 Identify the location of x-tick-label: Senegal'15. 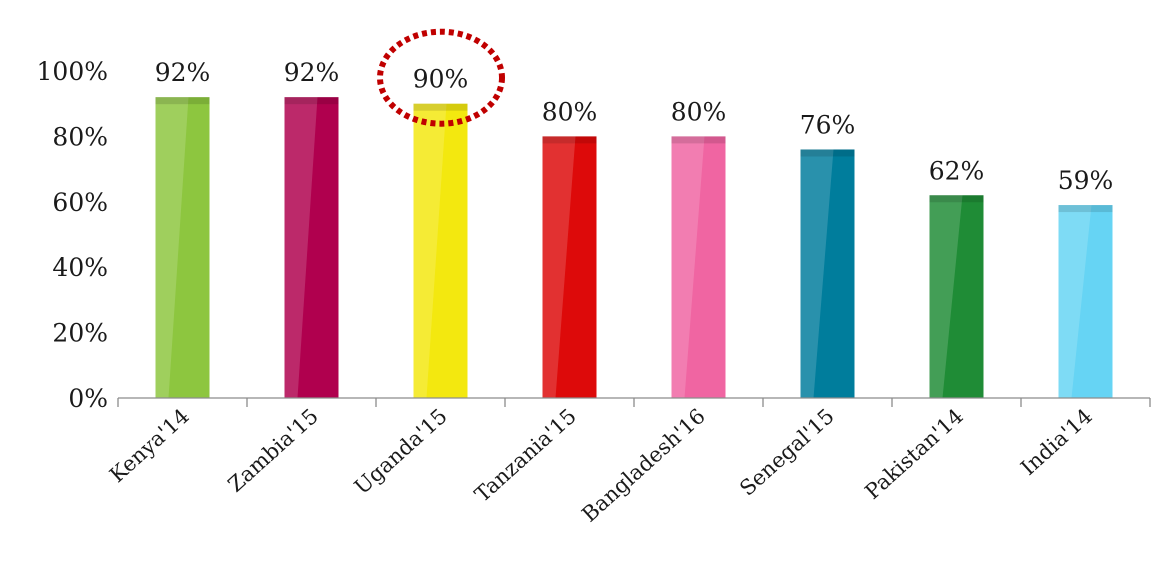
(787, 452).